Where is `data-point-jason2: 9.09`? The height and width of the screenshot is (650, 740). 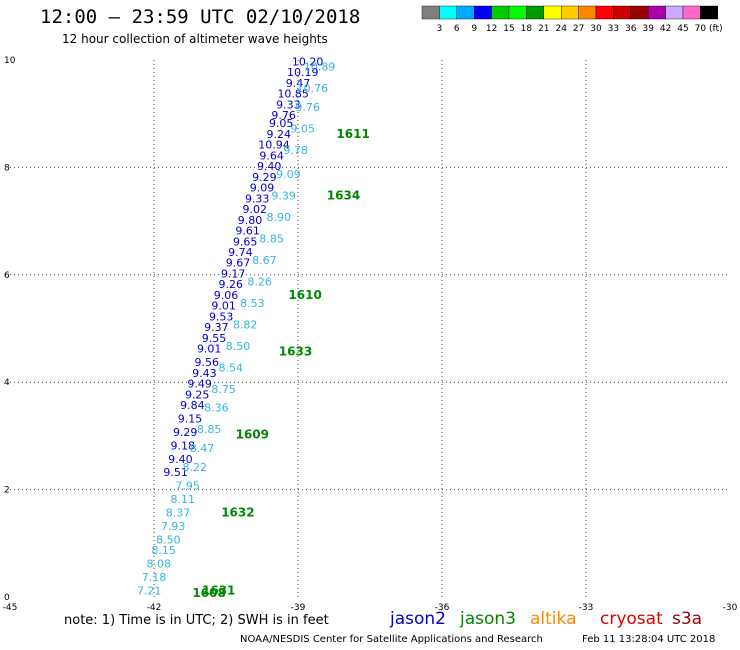
data-point-jason2: 9.09 is located at coordinates (262, 188).